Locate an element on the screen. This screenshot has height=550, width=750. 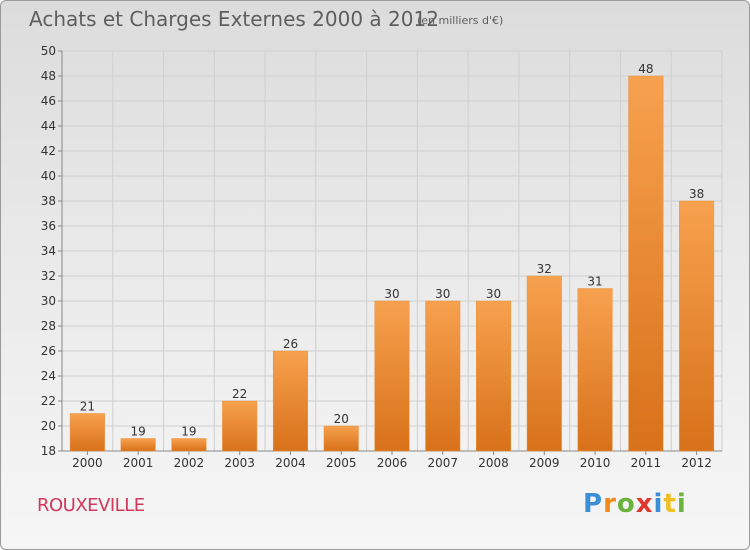
x-tick-label: 2000 is located at coordinates (87, 463).